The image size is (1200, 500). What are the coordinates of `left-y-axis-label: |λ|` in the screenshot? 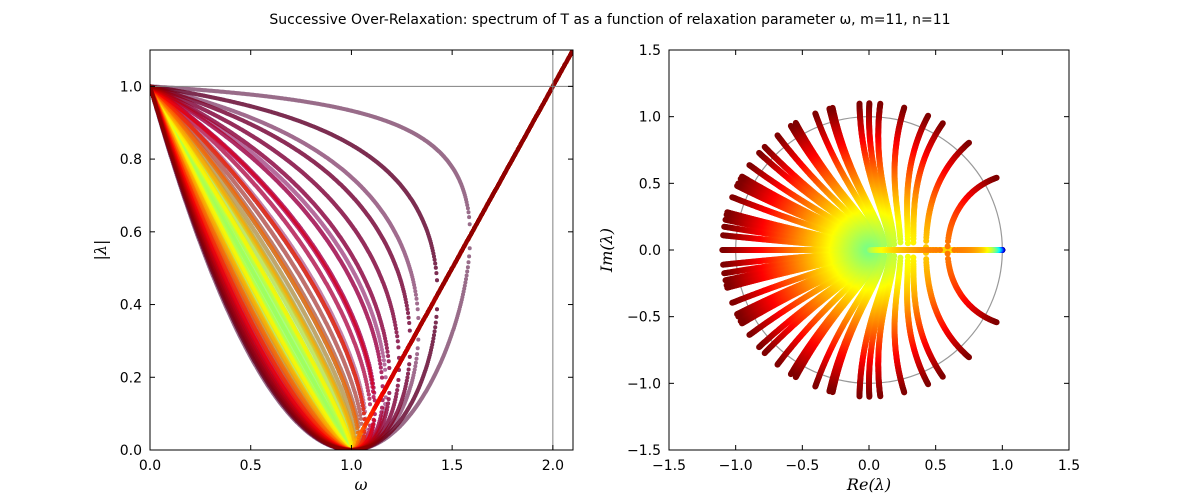 It's located at (100, 250).